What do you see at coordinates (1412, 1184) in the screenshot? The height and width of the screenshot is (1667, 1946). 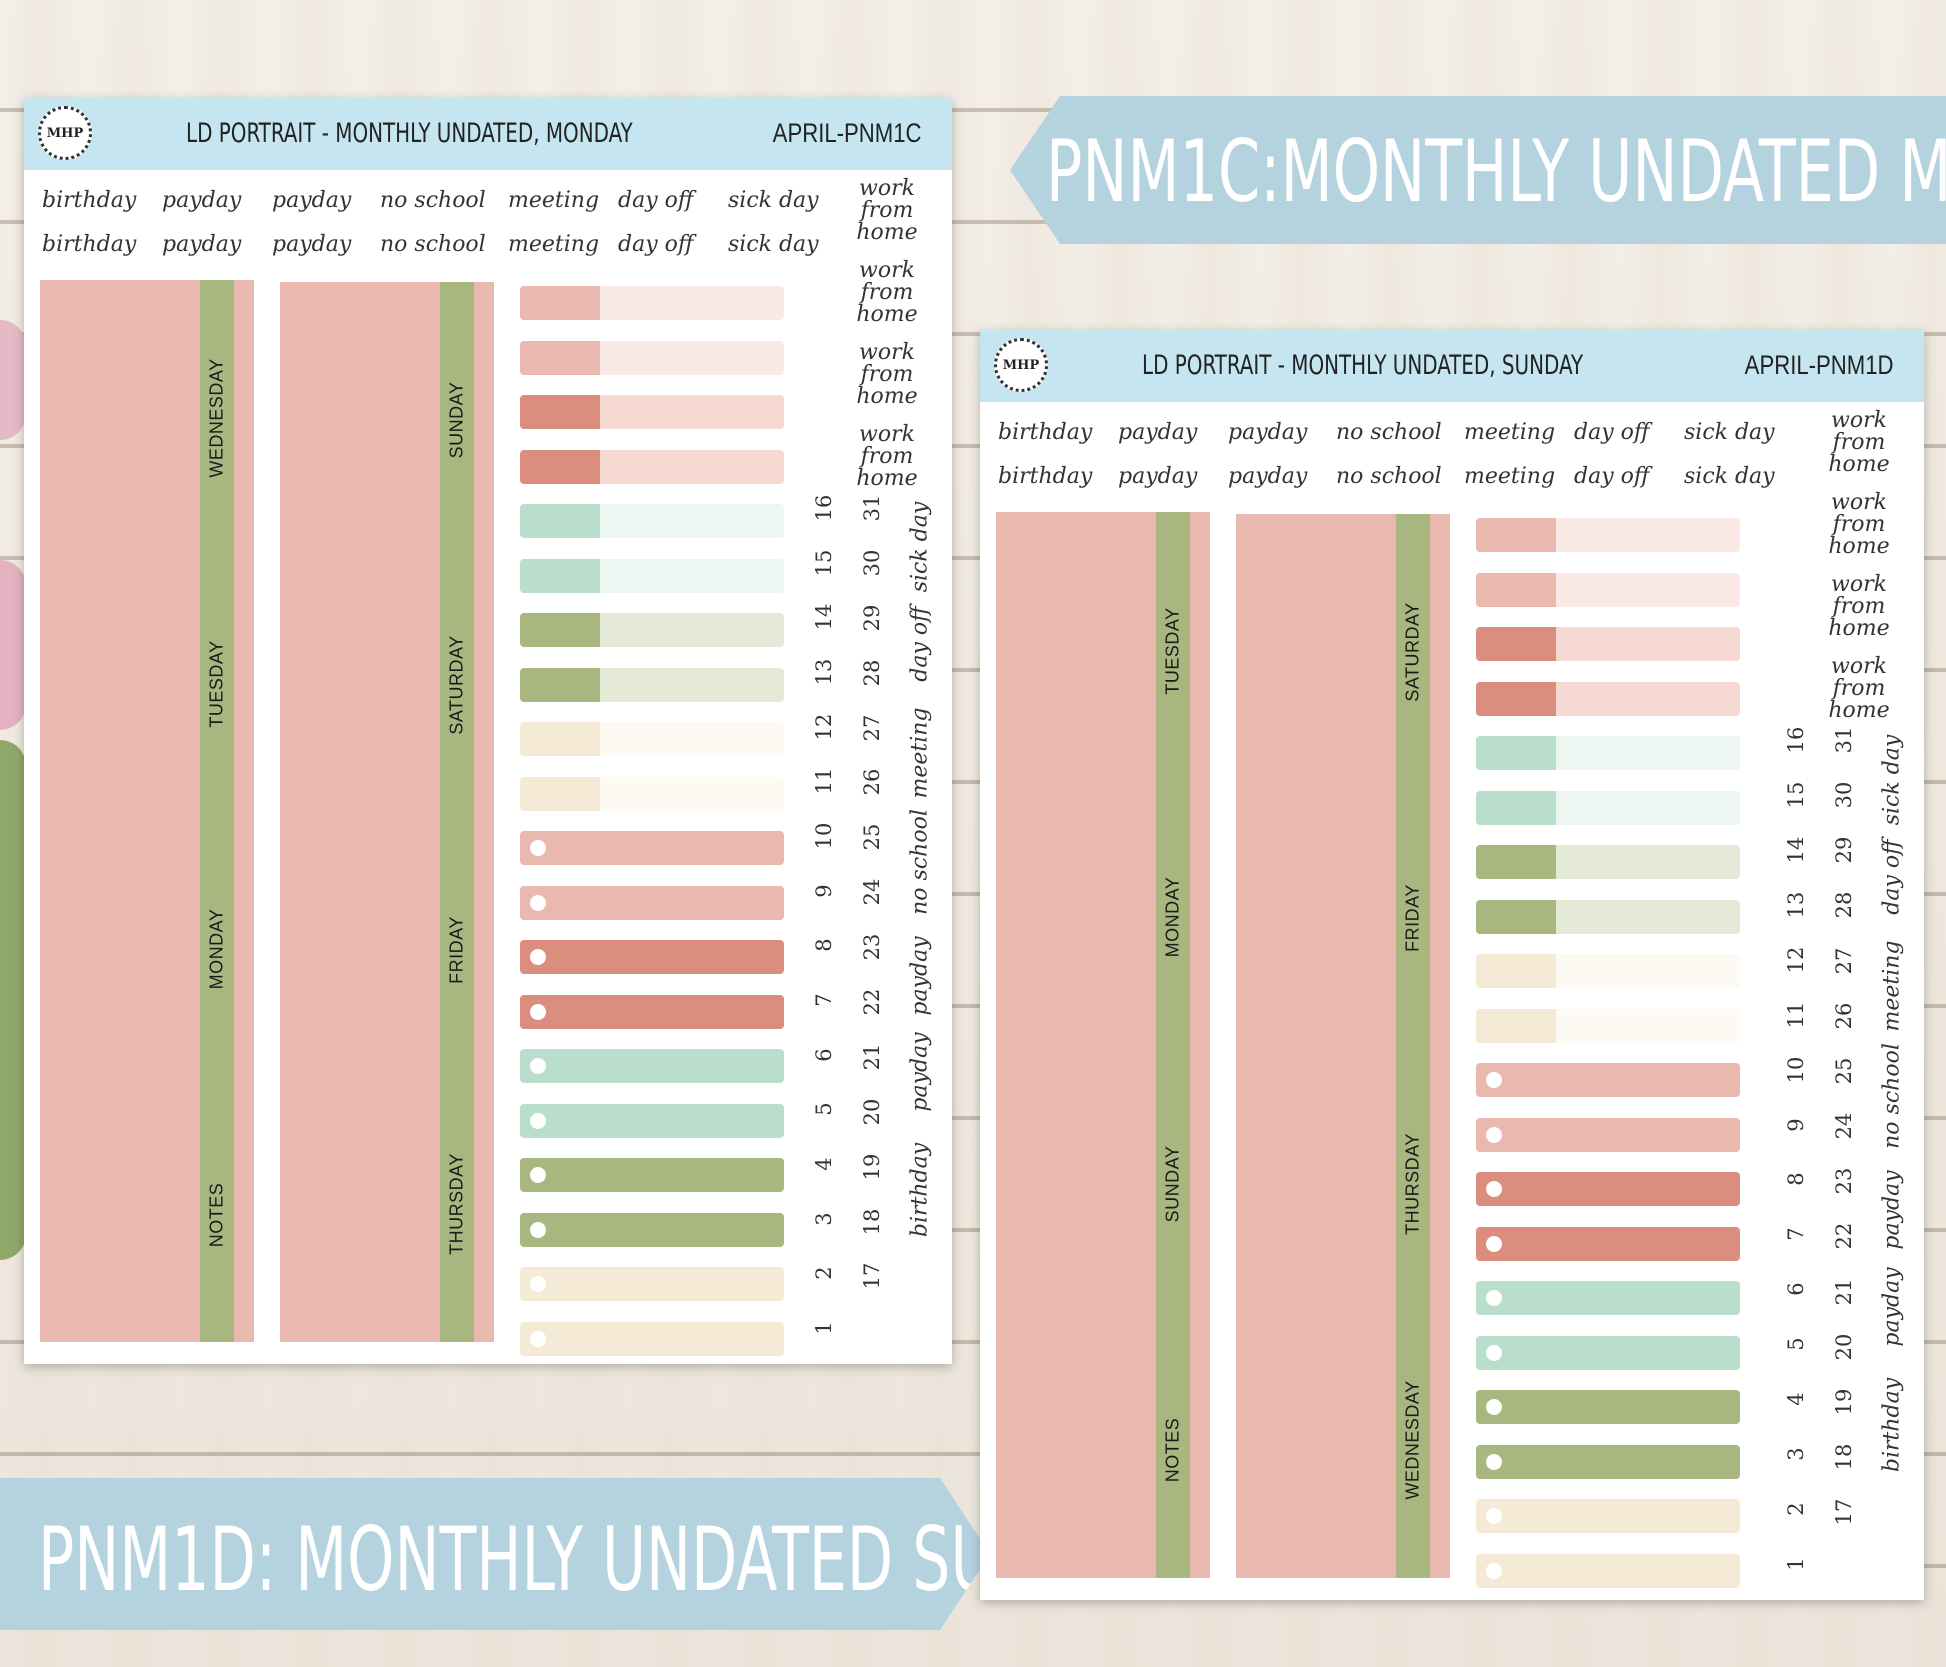 I see `day-label: THURSDAY` at bounding box center [1412, 1184].